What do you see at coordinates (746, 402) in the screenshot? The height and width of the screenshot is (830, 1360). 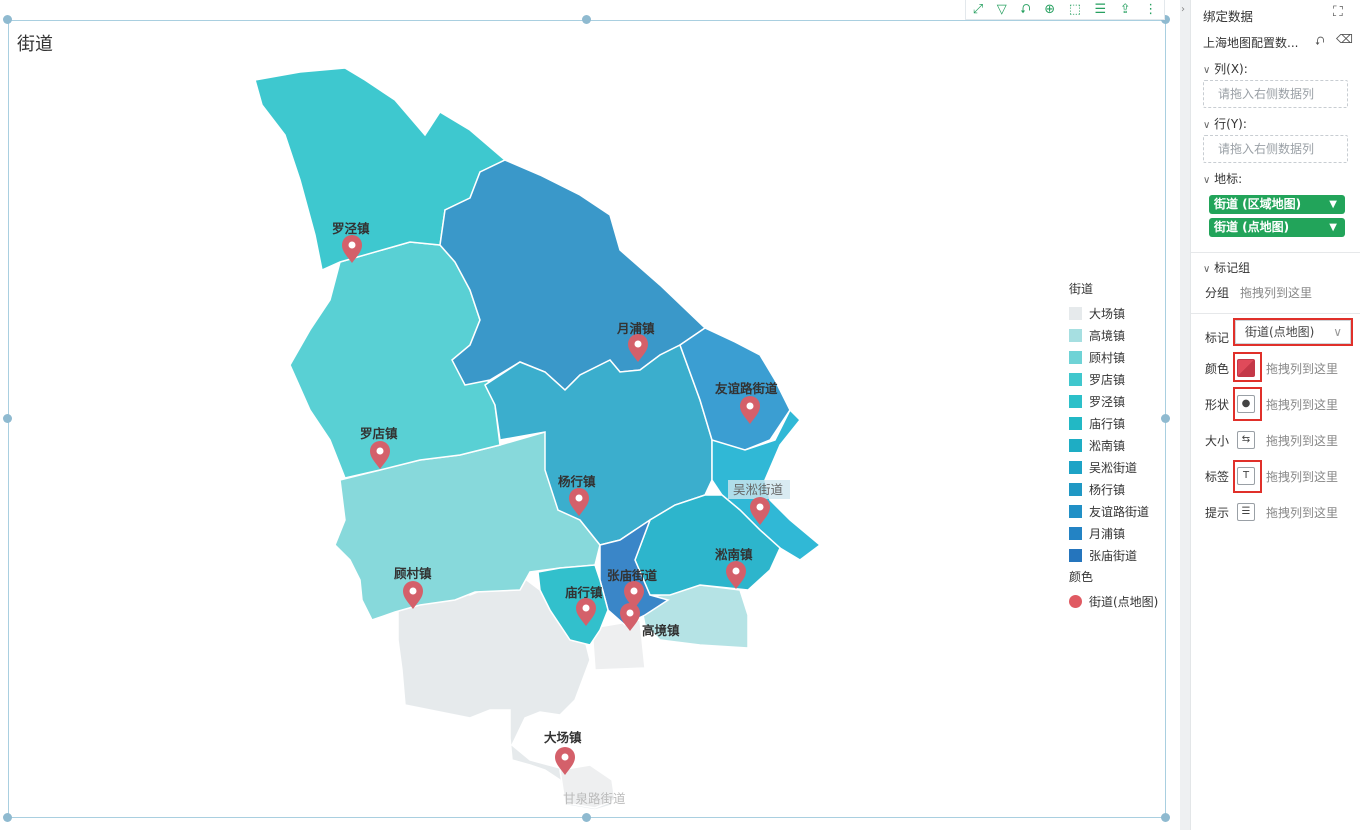 I see `label-youyilu: 友谊路街道` at bounding box center [746, 402].